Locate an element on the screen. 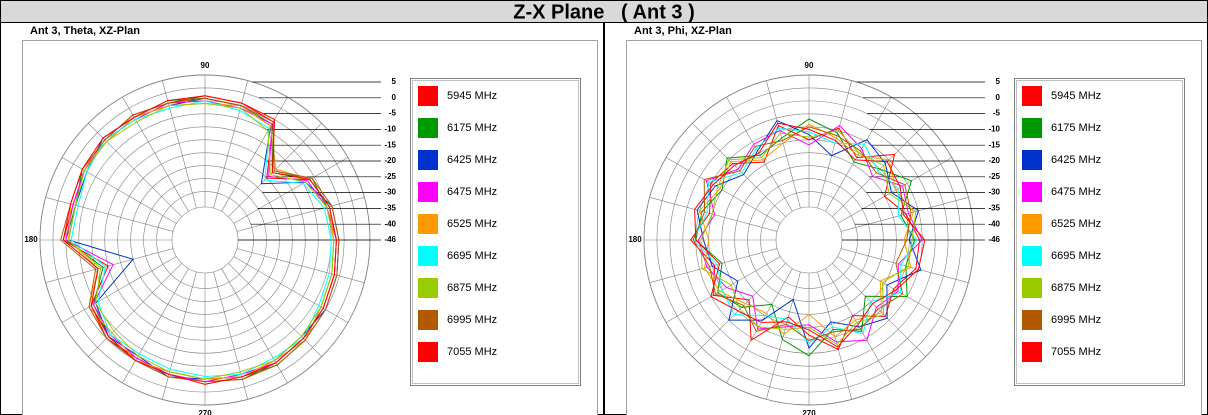 Image resolution: width=1208 pixels, height=415 pixels. angle-label: 90 is located at coordinates (205, 65).